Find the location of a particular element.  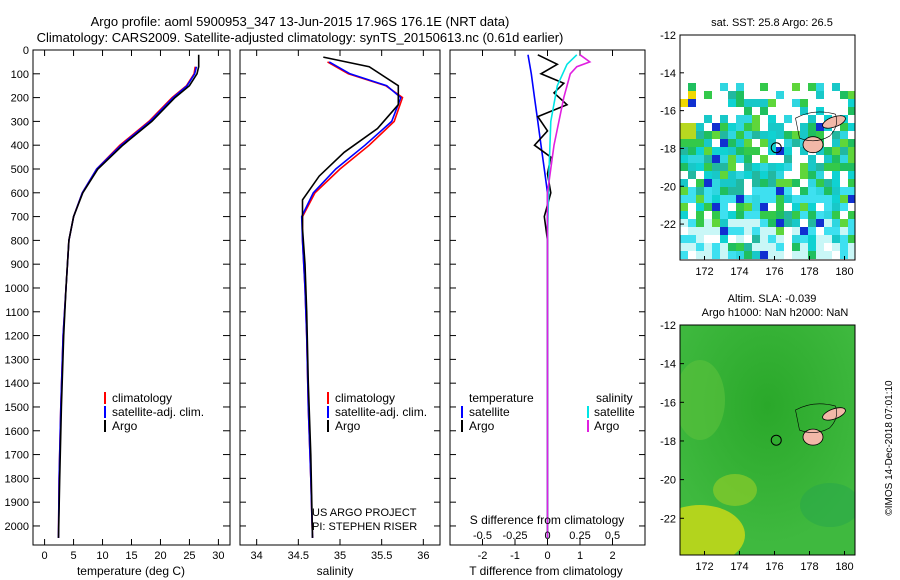

x-tick-label: -1 is located at coordinates (515, 556).